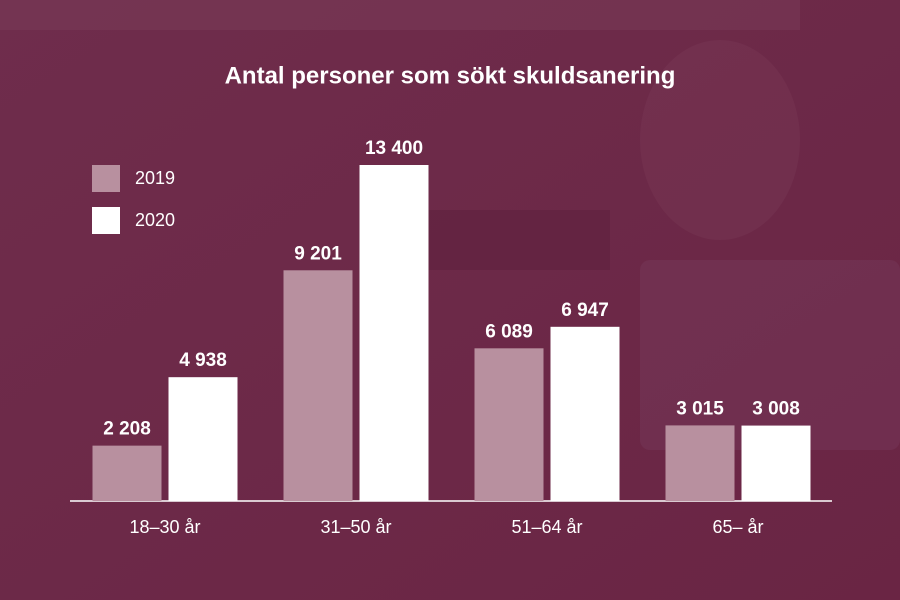 The height and width of the screenshot is (600, 900). Describe the element at coordinates (394, 148) in the screenshot. I see `value-label: 13 400` at that location.